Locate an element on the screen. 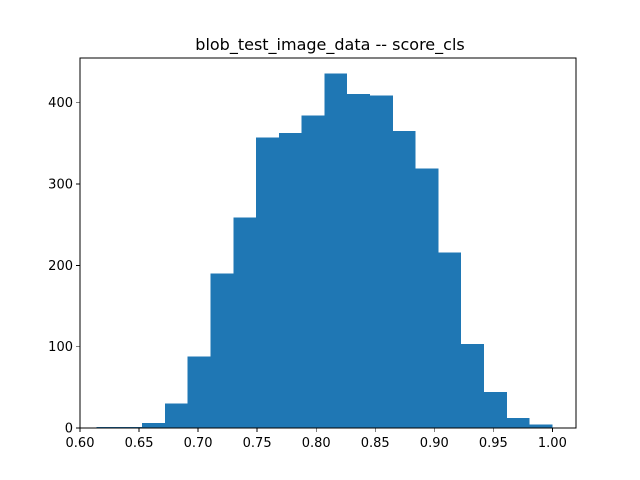 This screenshot has height=480, width=640. y-tick-label: 400 is located at coordinates (60, 103).